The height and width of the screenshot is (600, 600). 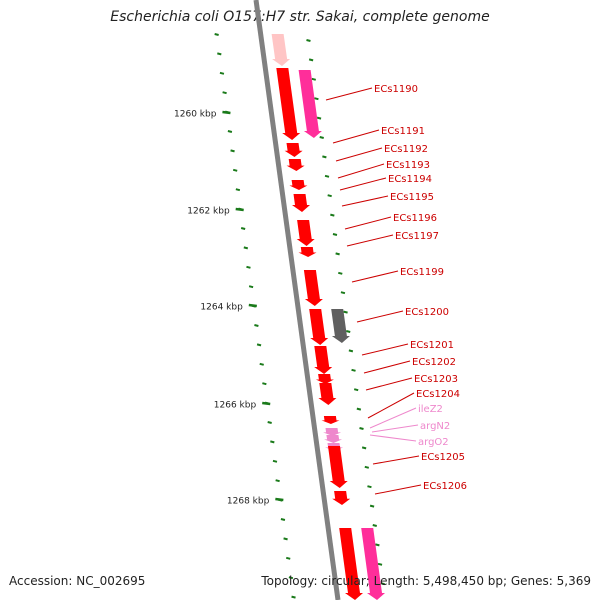 I want to click on gene-label: ECs1193, so click(x=408, y=165).